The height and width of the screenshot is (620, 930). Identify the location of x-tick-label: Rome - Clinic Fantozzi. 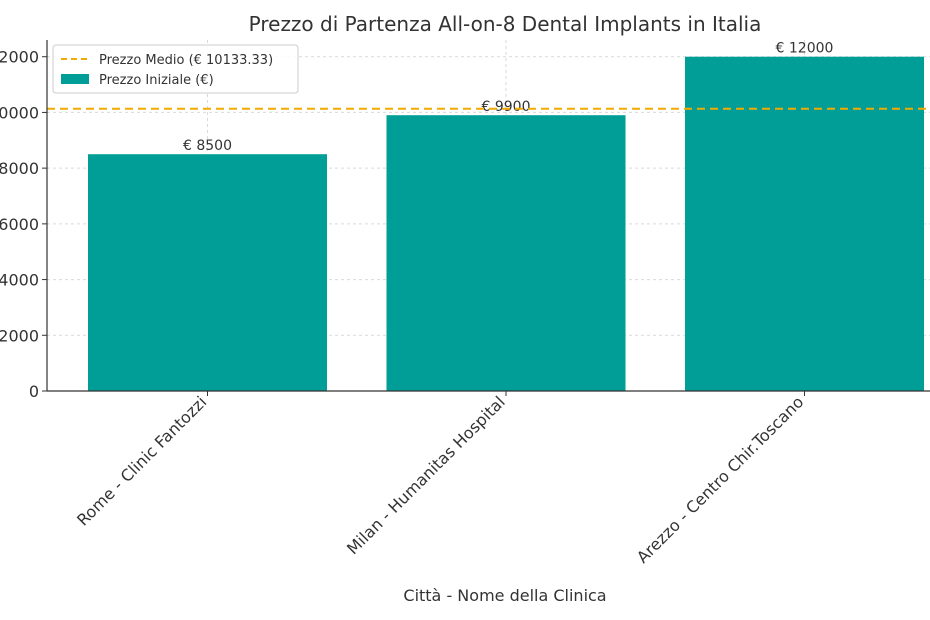
(141, 460).